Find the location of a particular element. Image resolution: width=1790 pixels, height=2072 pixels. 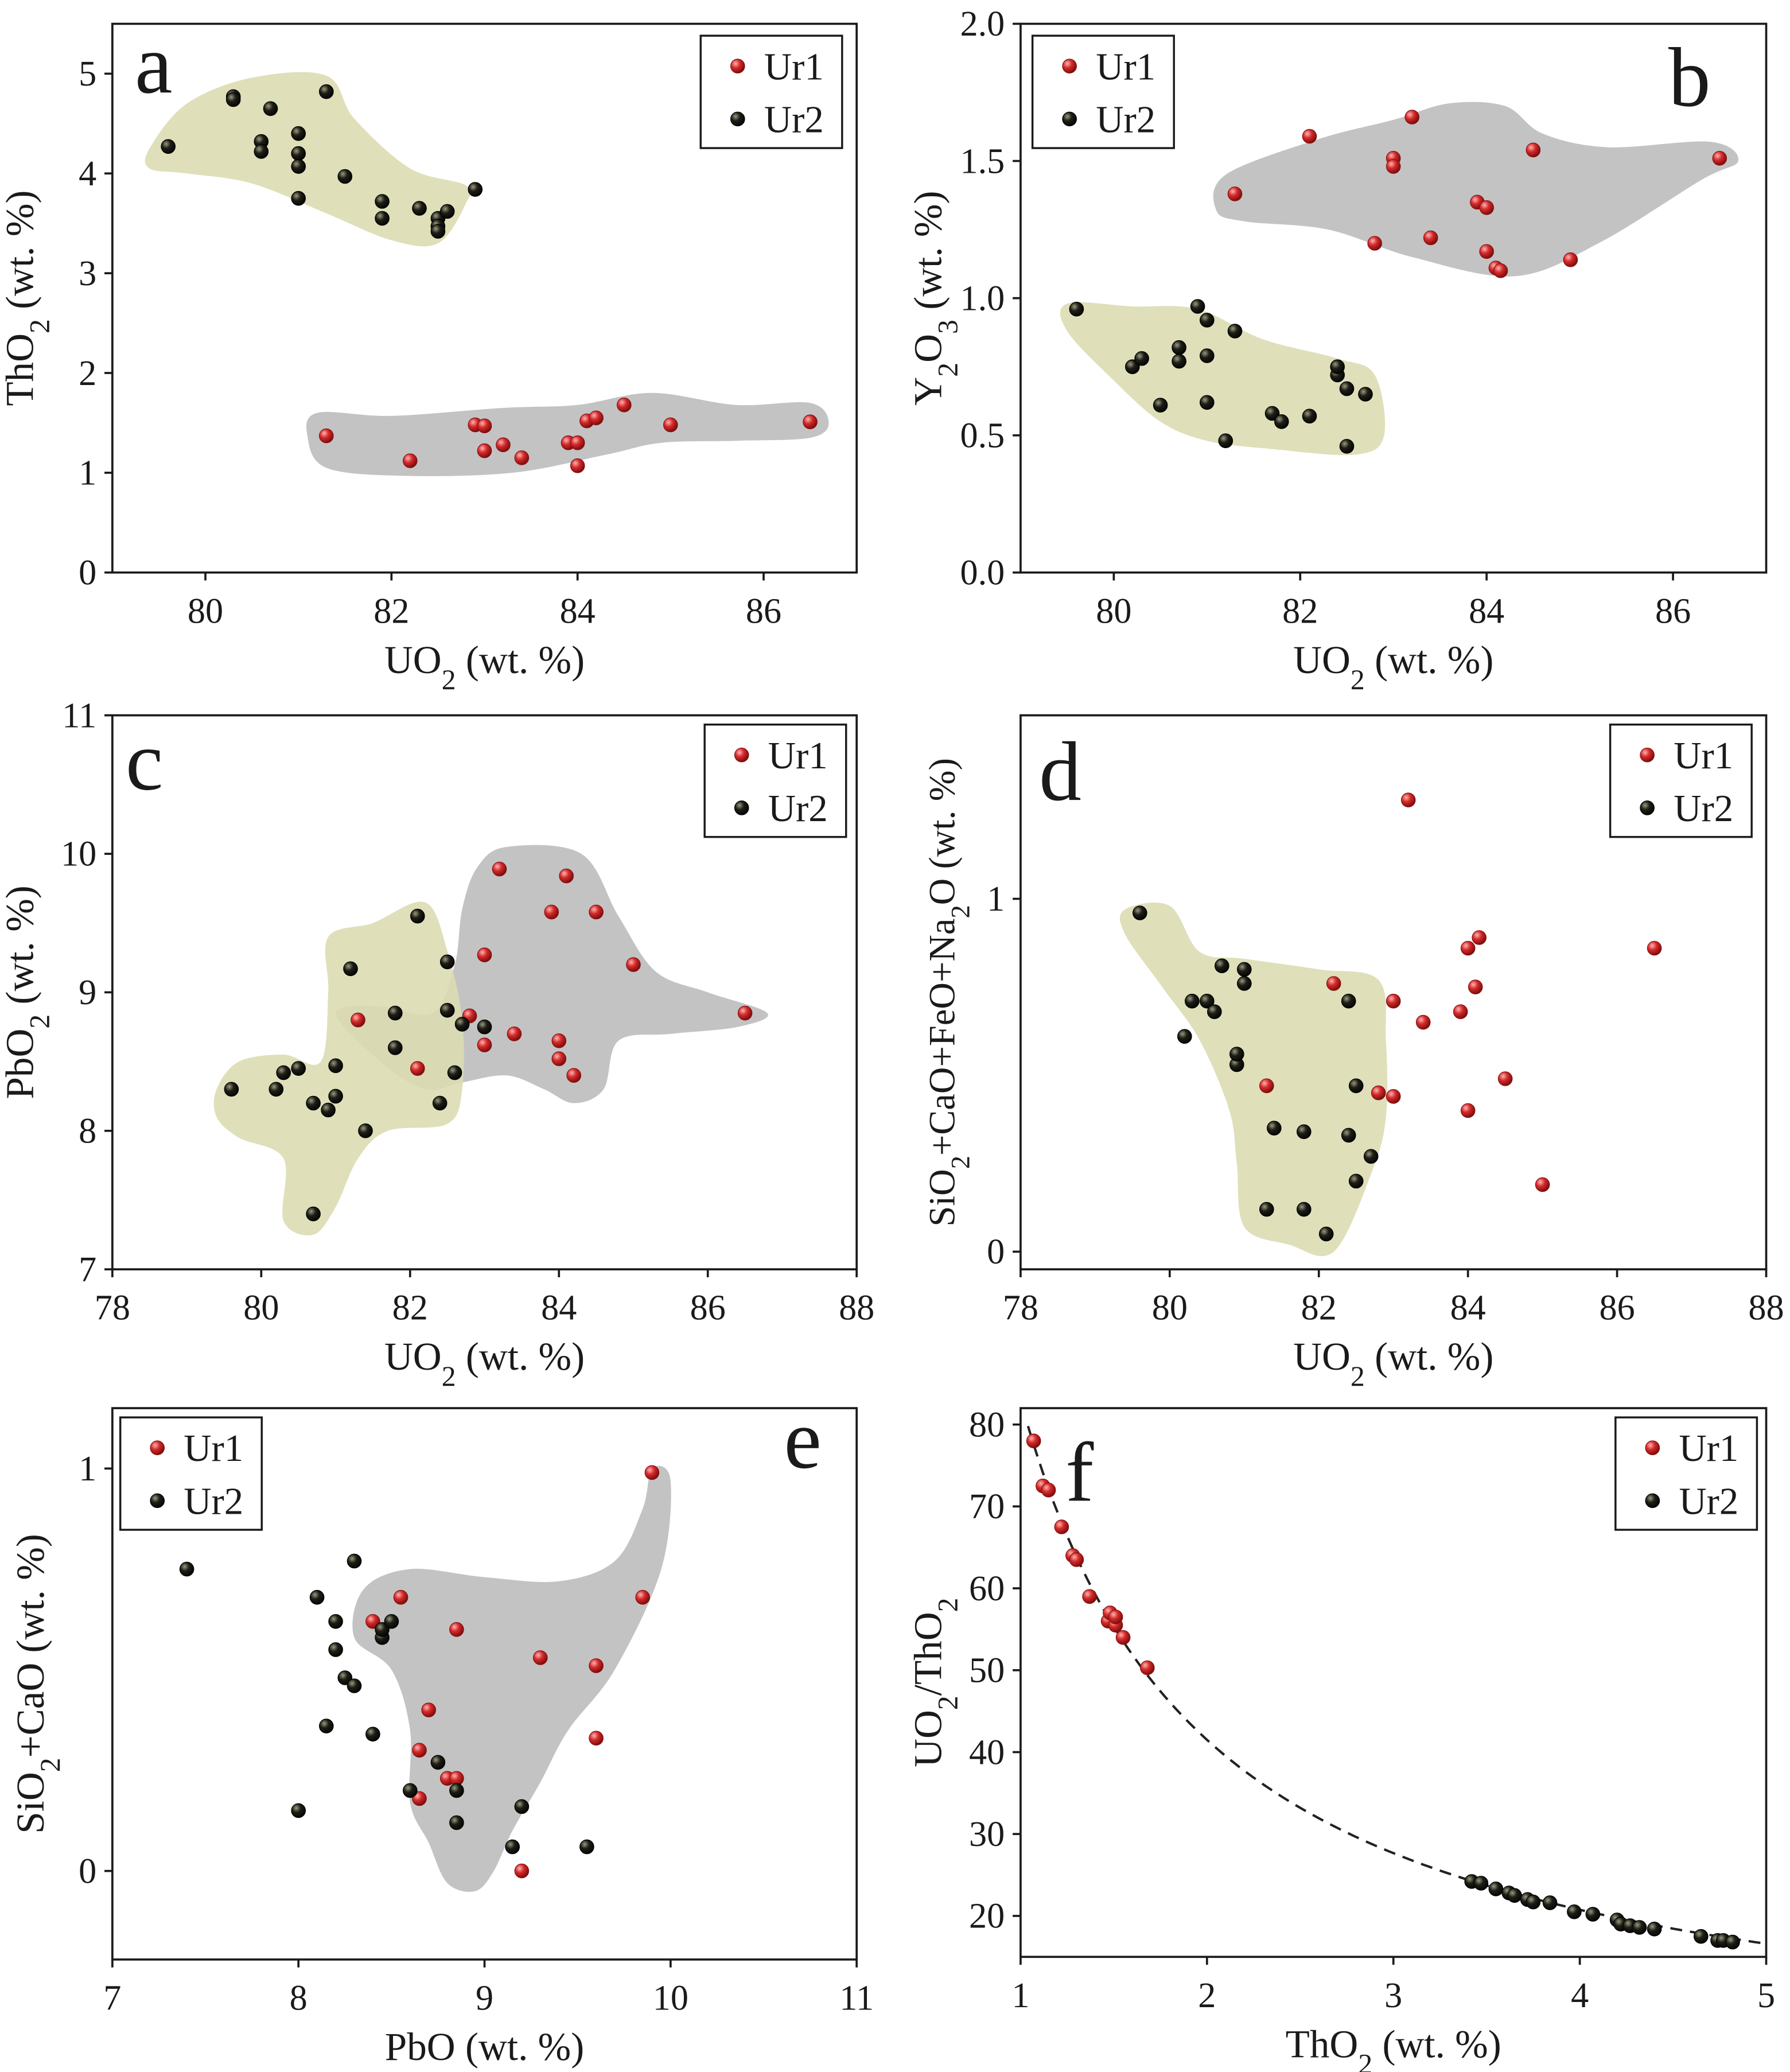

panel-c-plot-area is located at coordinates (490, 1040).